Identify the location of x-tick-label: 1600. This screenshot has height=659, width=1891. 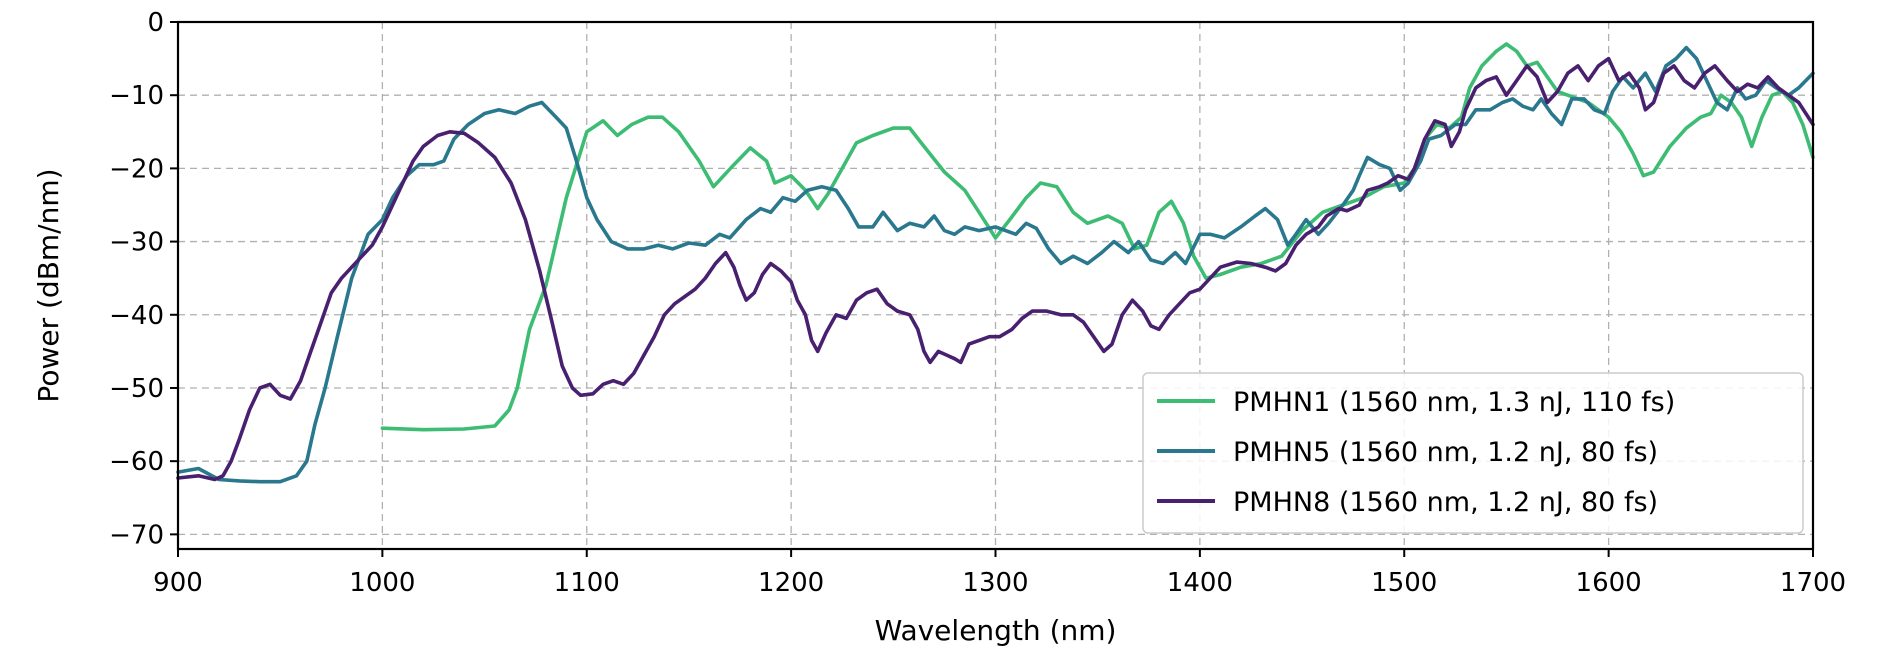
(1609, 583).